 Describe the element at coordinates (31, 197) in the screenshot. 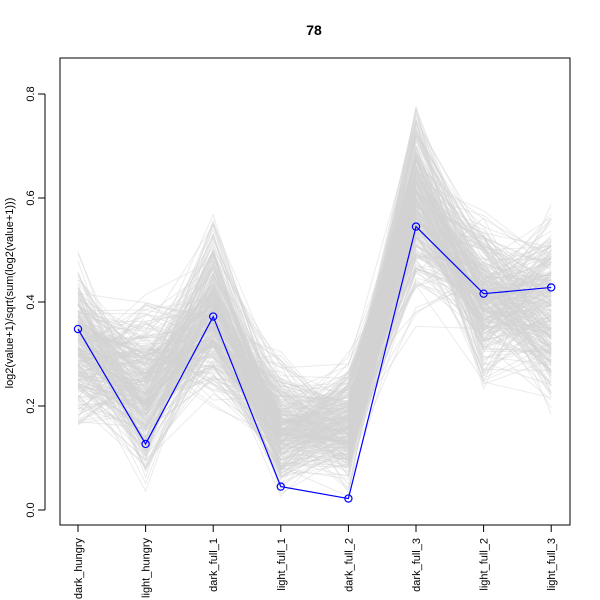

I see `y-tick-label: 0.6` at that location.